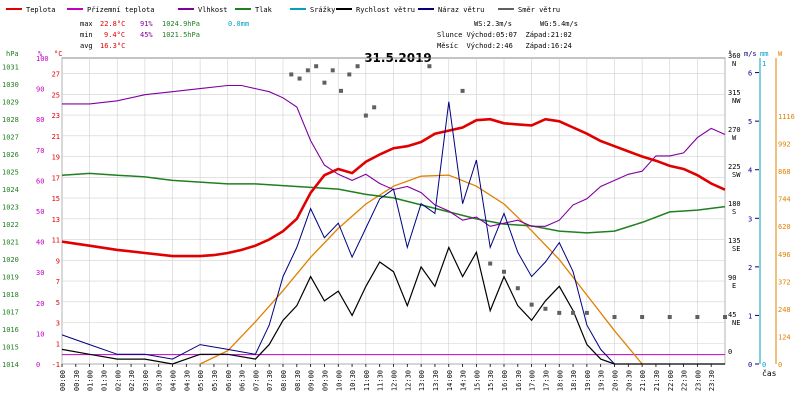 The height and width of the screenshot is (400, 800). I want to click on solar-tick-label: 0, so click(780, 365).